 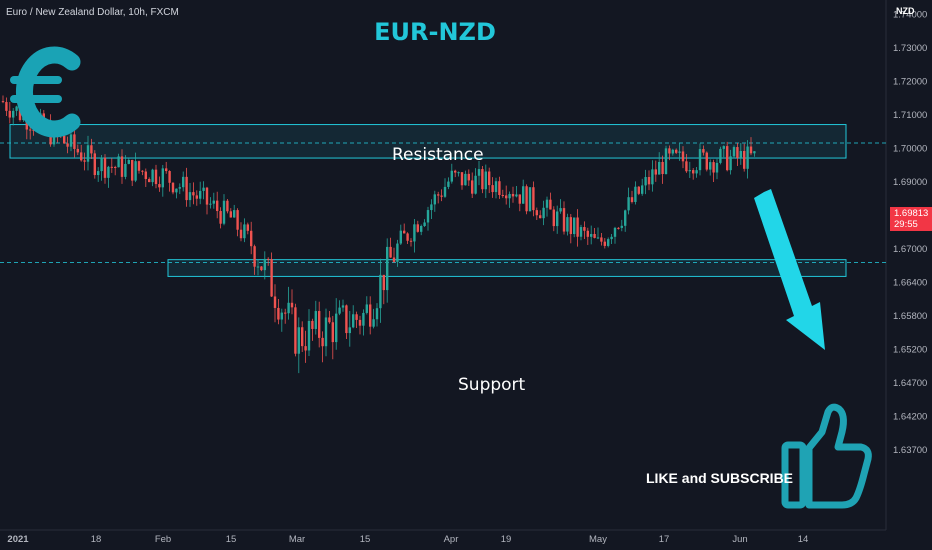 What do you see at coordinates (910, 283) in the screenshot?
I see `y-tick-label: 1.66400` at bounding box center [910, 283].